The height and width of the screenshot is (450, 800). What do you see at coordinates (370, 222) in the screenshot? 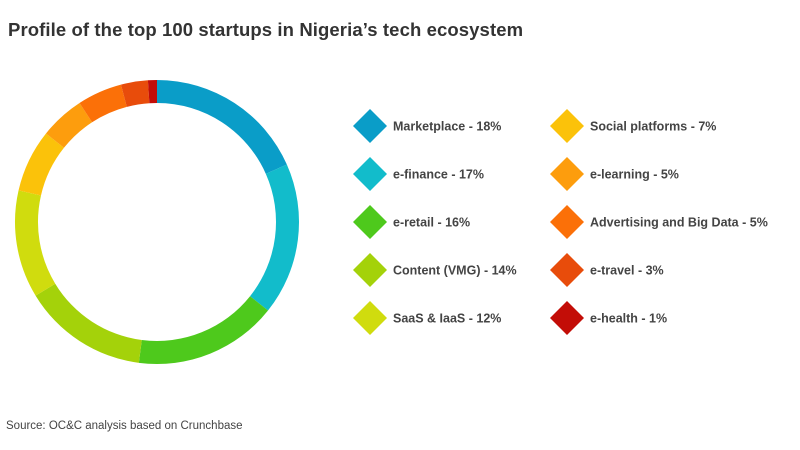
I see `legend-marker-e-retail` at bounding box center [370, 222].